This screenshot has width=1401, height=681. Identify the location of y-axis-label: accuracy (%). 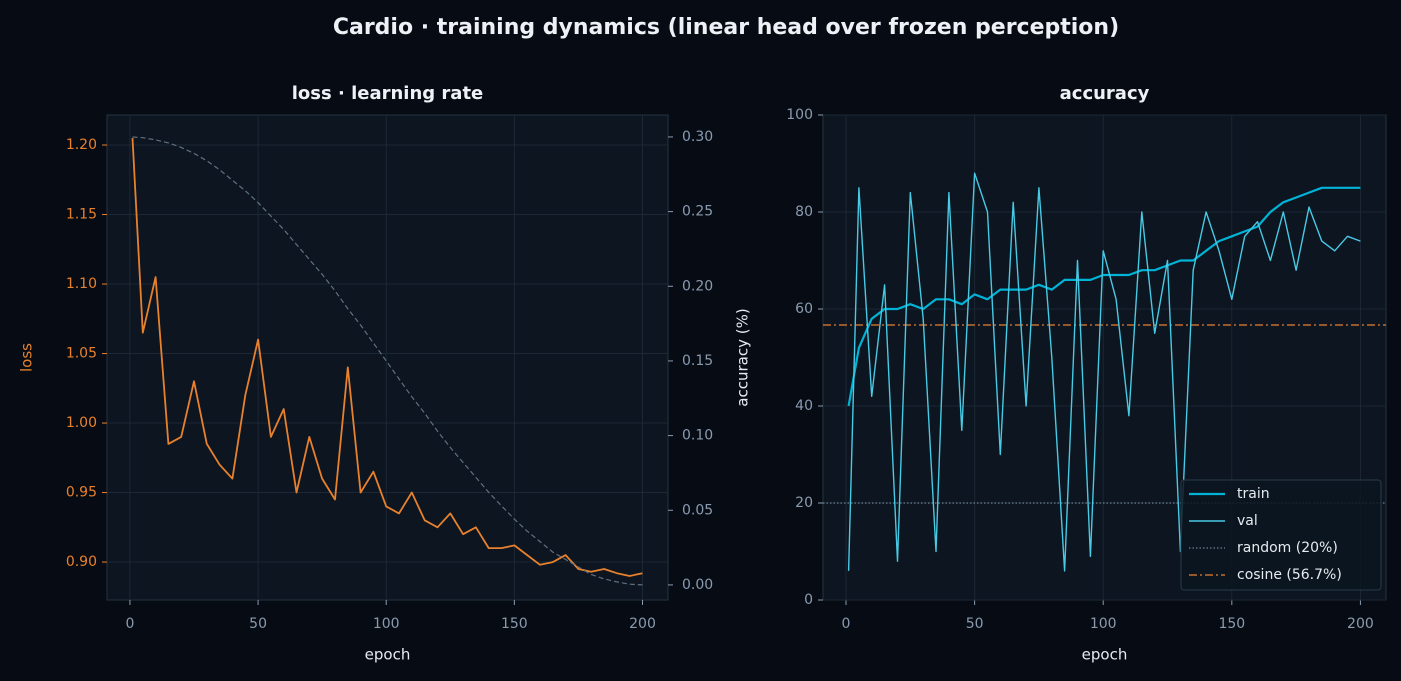
(743, 357).